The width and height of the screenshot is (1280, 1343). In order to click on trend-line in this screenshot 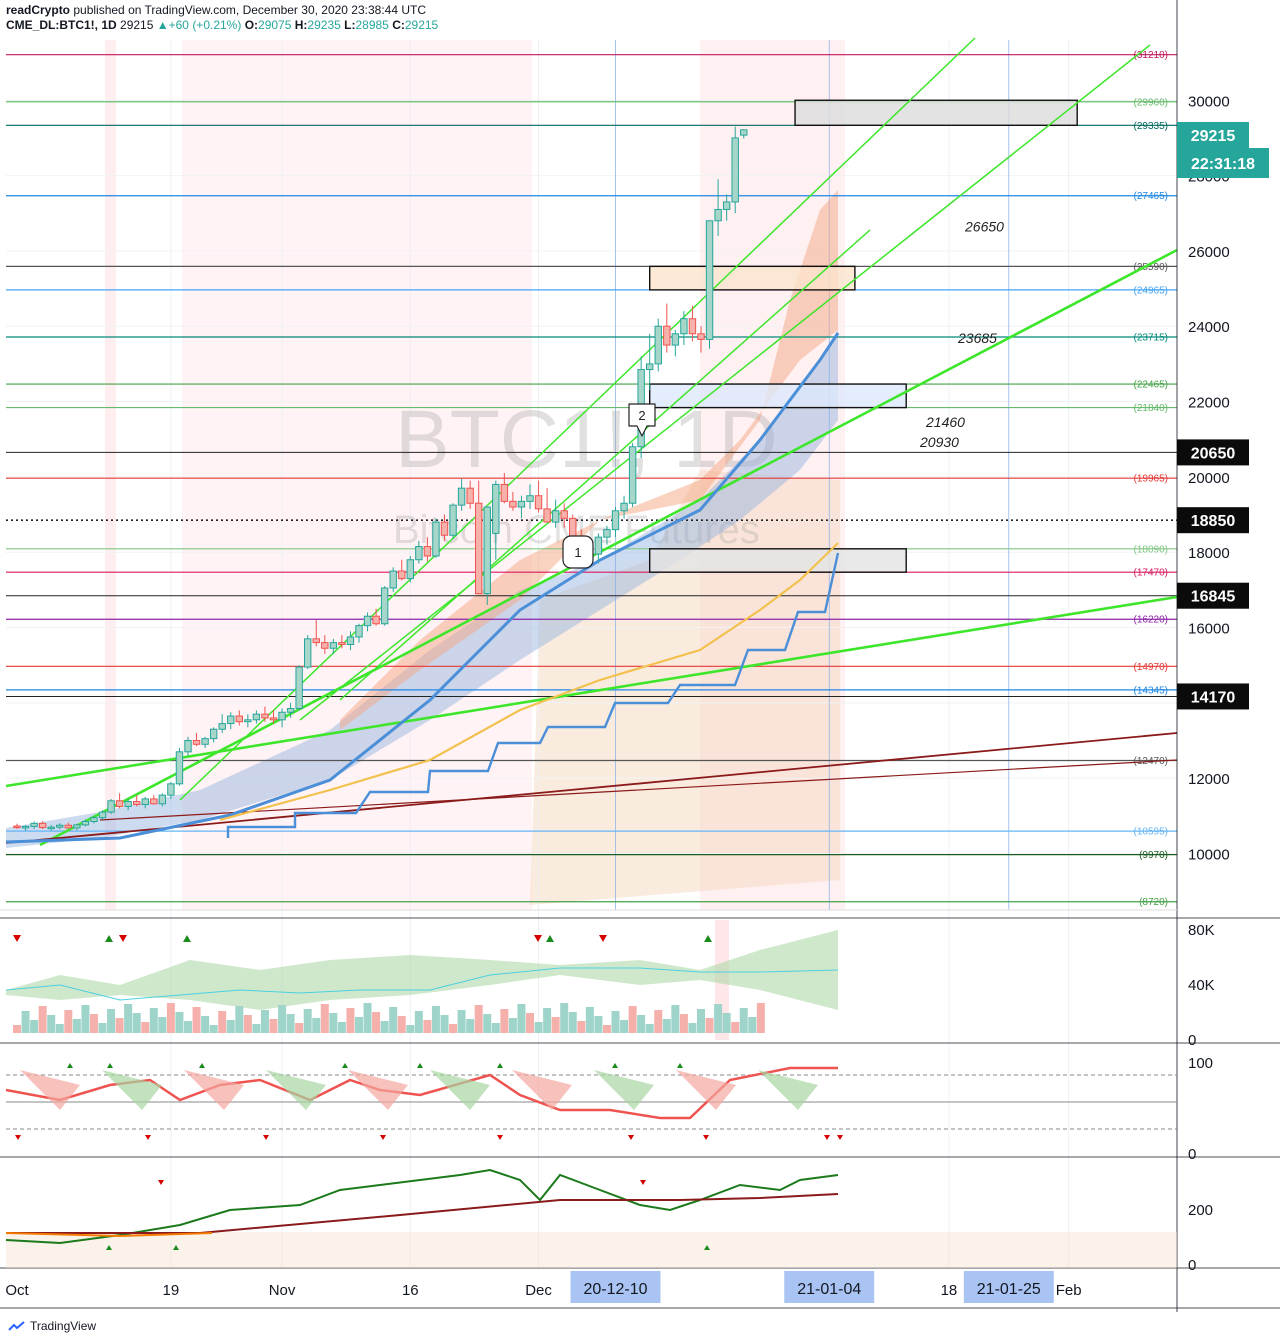, I will do `click(638, 790)`.